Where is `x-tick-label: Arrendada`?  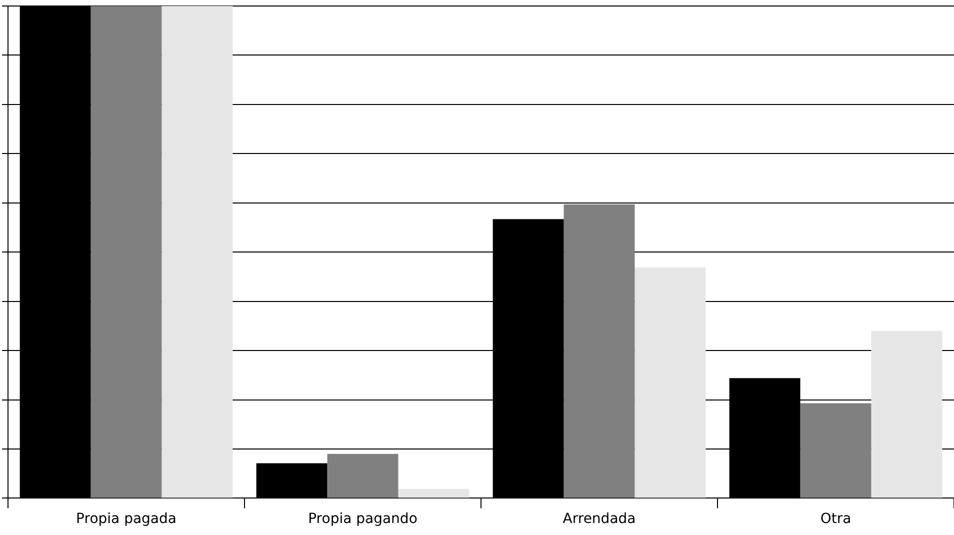 x-tick-label: Arrendada is located at coordinates (599, 519).